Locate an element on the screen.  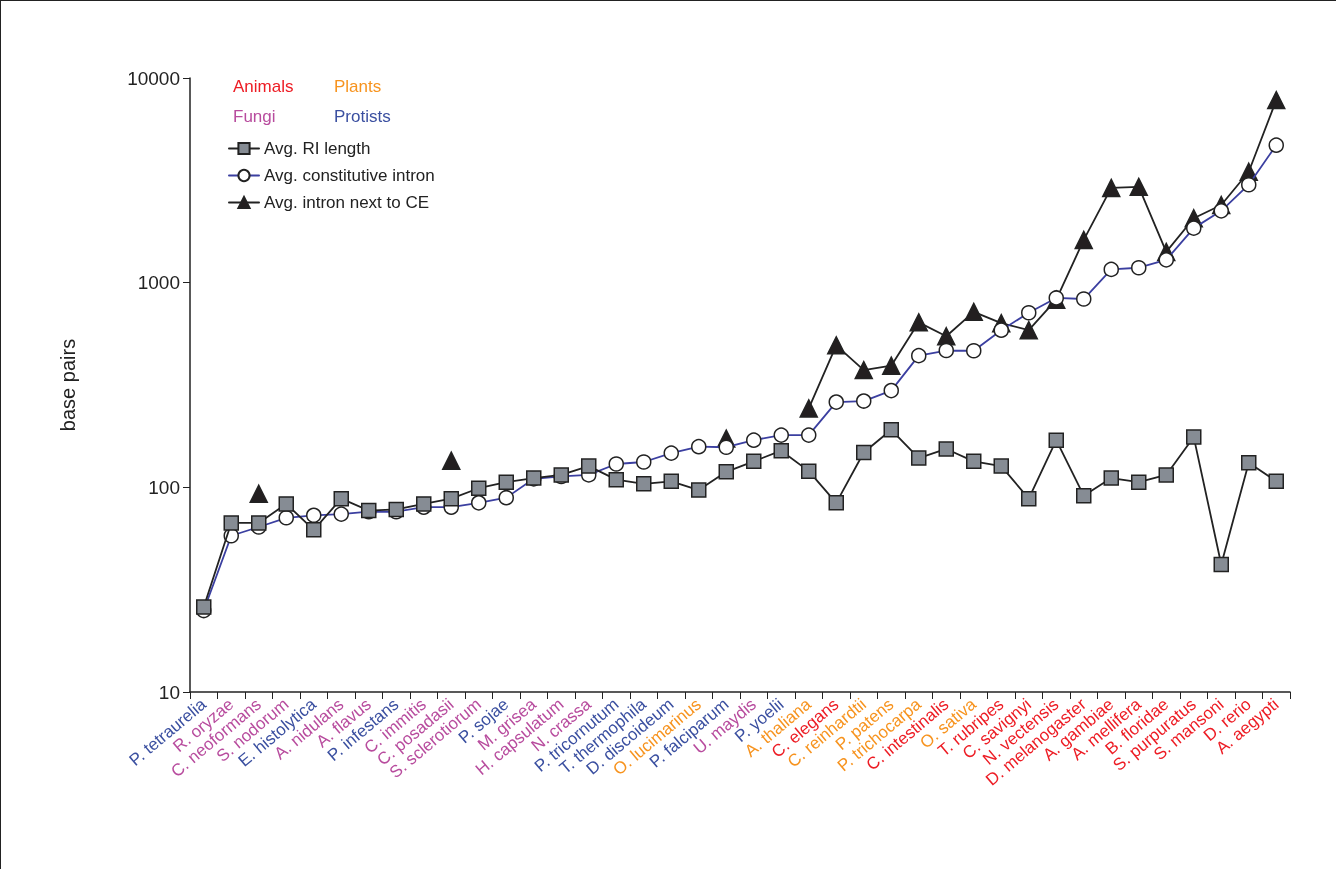
legend-label: Avg. RI length is located at coordinates (317, 148).